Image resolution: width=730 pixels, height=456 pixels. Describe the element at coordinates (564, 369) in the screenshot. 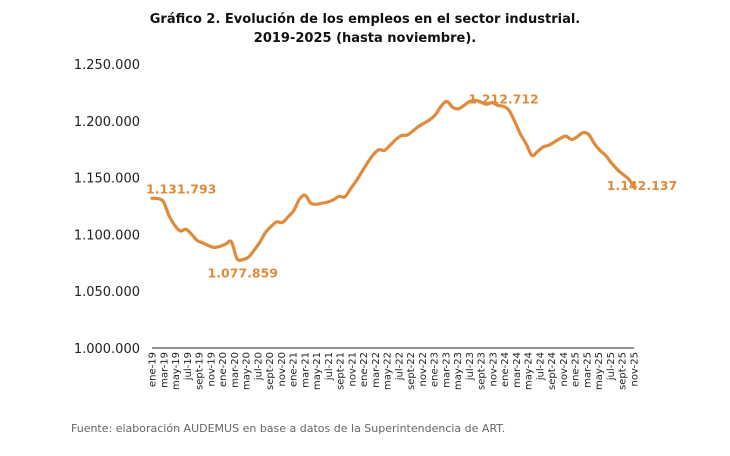

I see `x-tick-label: nov-24` at that location.